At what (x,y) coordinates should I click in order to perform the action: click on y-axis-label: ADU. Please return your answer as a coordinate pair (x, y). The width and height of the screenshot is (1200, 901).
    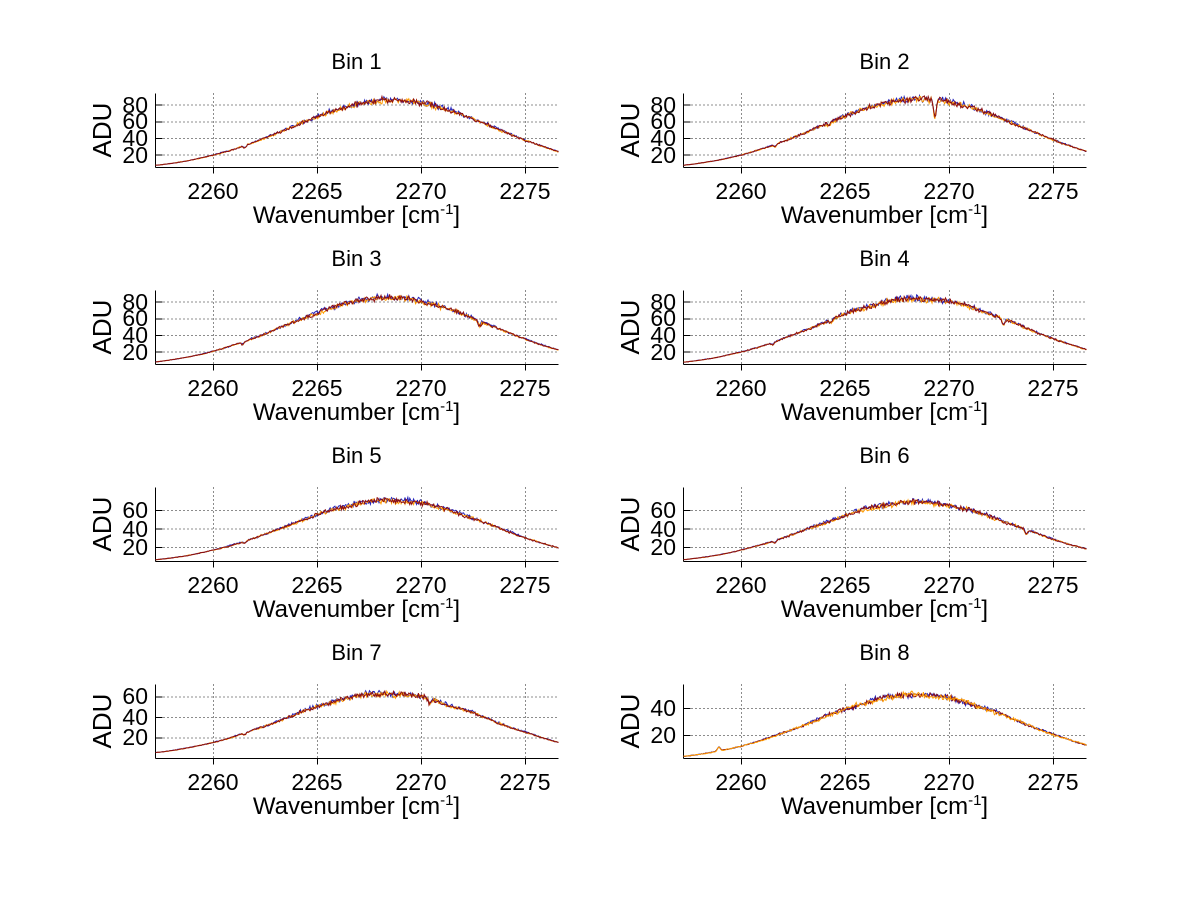
    Looking at the image, I should click on (630, 721).